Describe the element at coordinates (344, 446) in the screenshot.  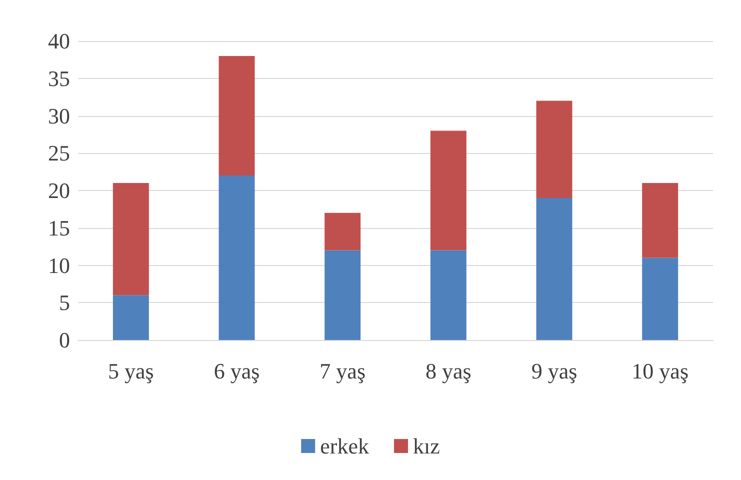
I see `legend-label: erkek` at that location.